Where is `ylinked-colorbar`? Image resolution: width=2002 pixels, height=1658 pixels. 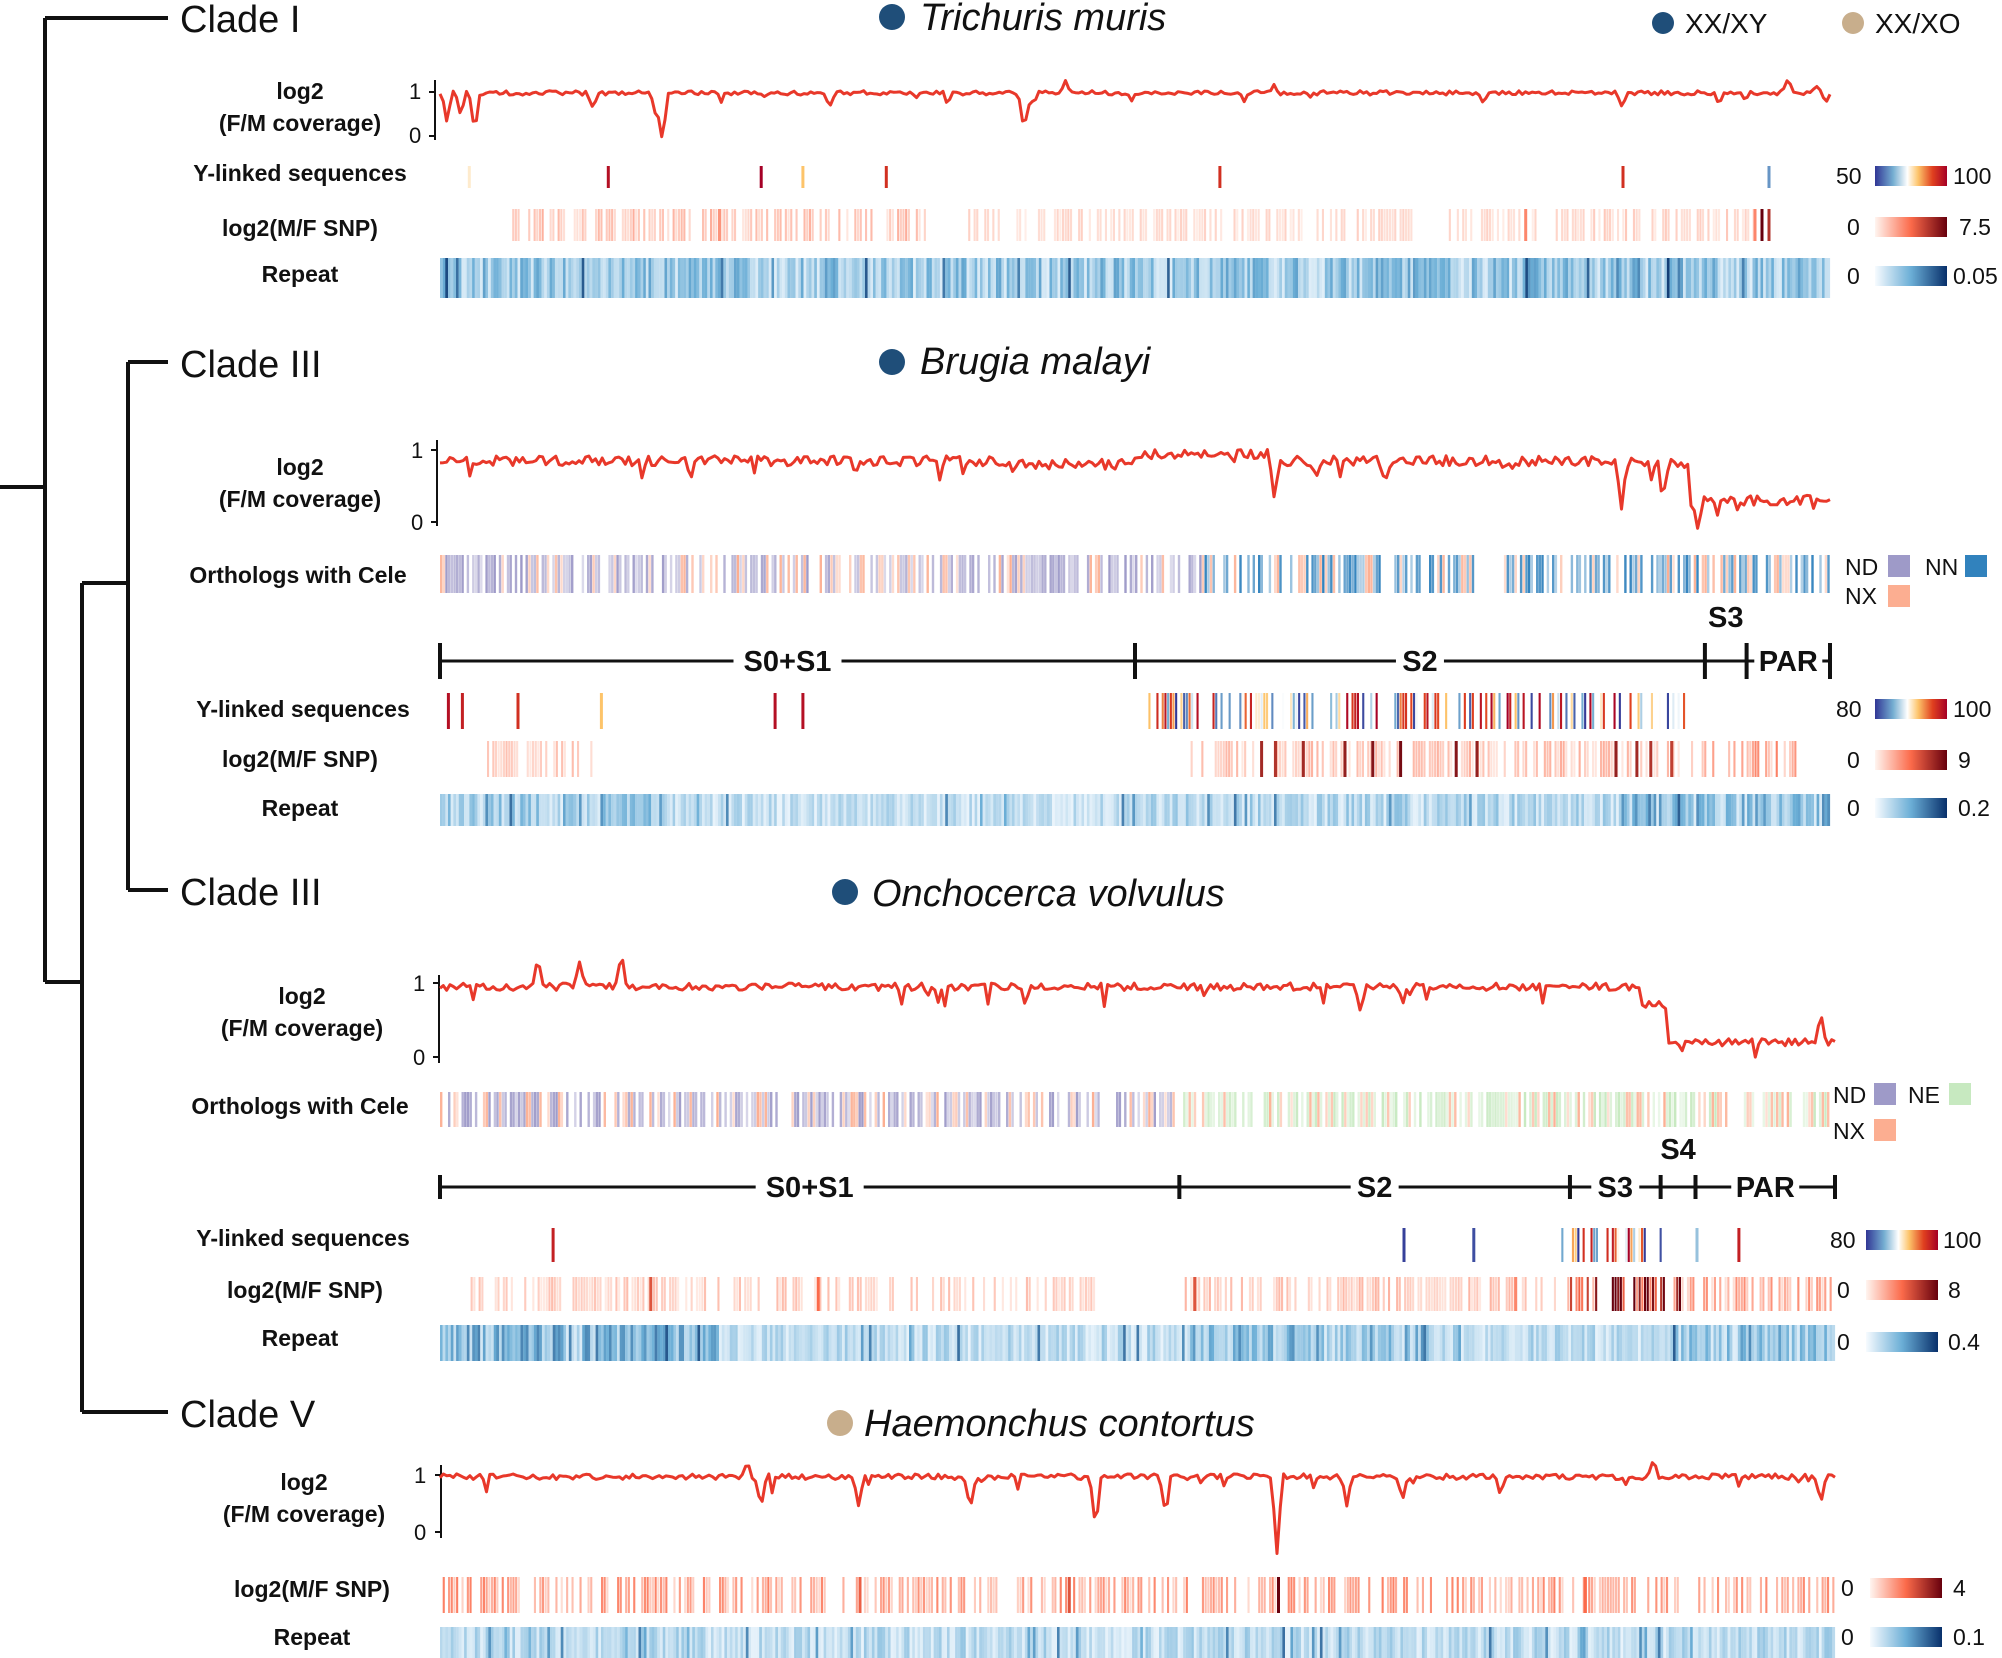 ylinked-colorbar is located at coordinates (1902, 1240).